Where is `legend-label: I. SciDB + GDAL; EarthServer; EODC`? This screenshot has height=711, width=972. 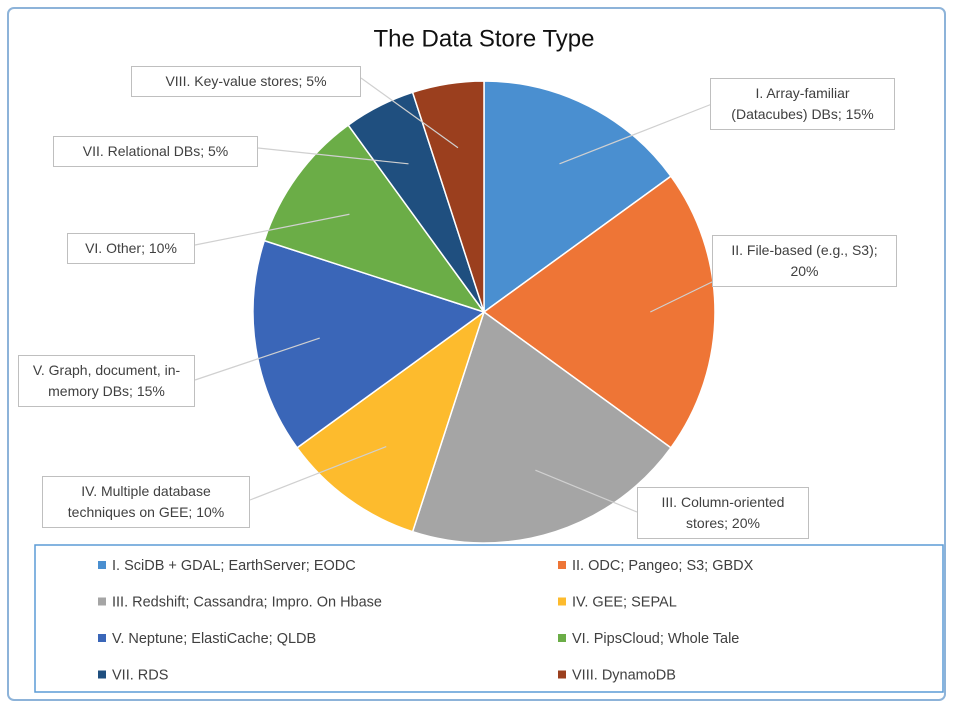
legend-label: I. SciDB + GDAL; EarthServer; EODC is located at coordinates (234, 566).